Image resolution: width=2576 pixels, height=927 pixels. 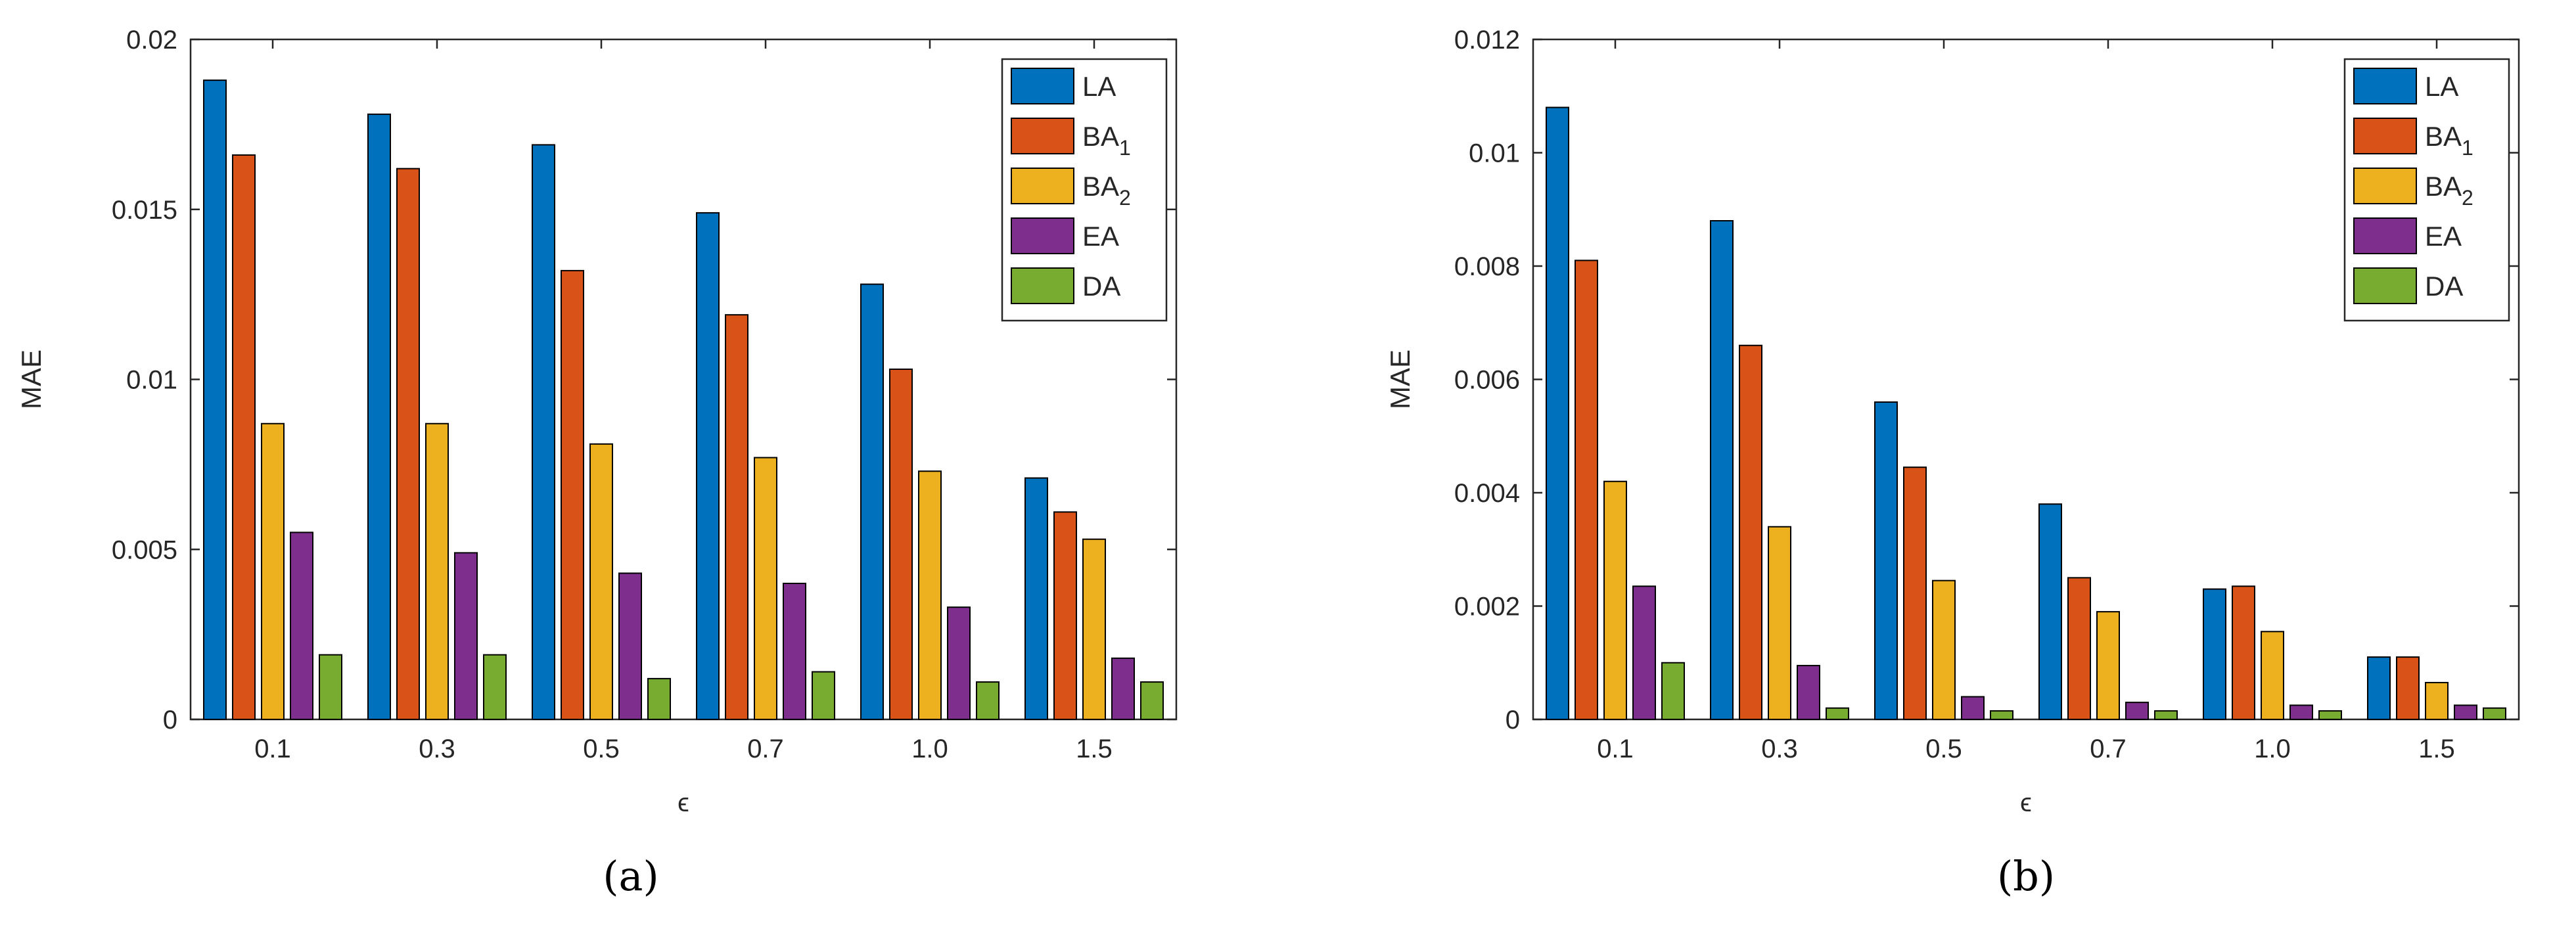 What do you see at coordinates (215, 400) in the screenshot?
I see `bar-la-0.1` at bounding box center [215, 400].